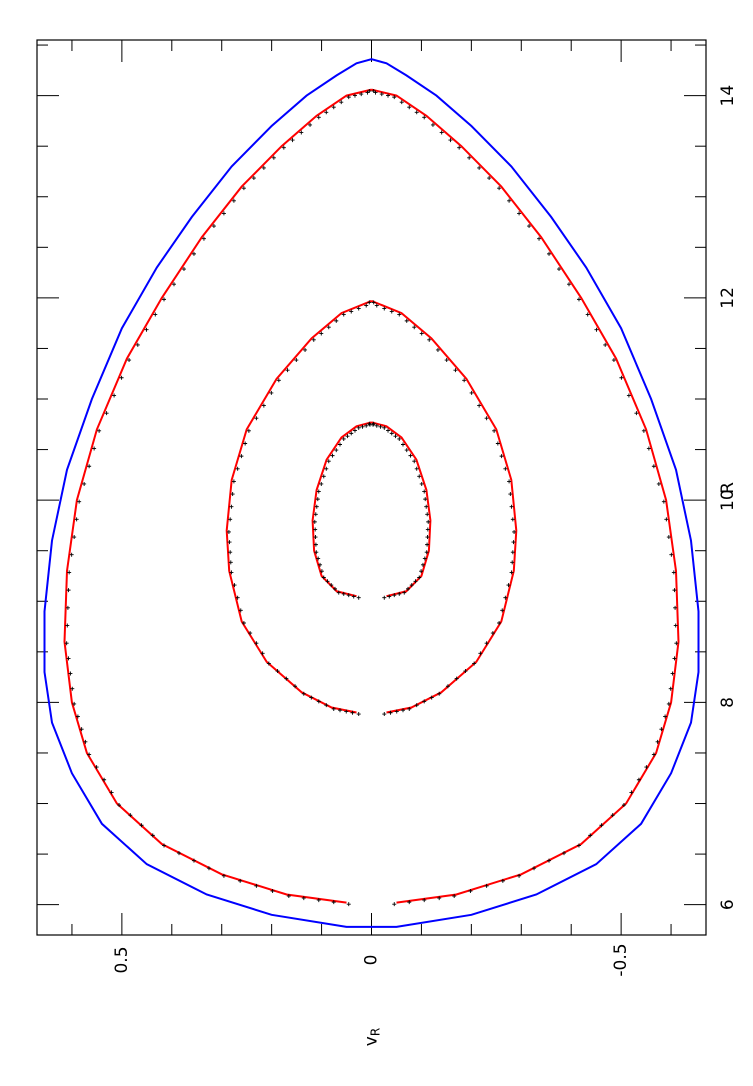 The width and height of the screenshot is (753, 1086). Describe the element at coordinates (122, 959) in the screenshot. I see `y-tick-label: 0.5` at that location.